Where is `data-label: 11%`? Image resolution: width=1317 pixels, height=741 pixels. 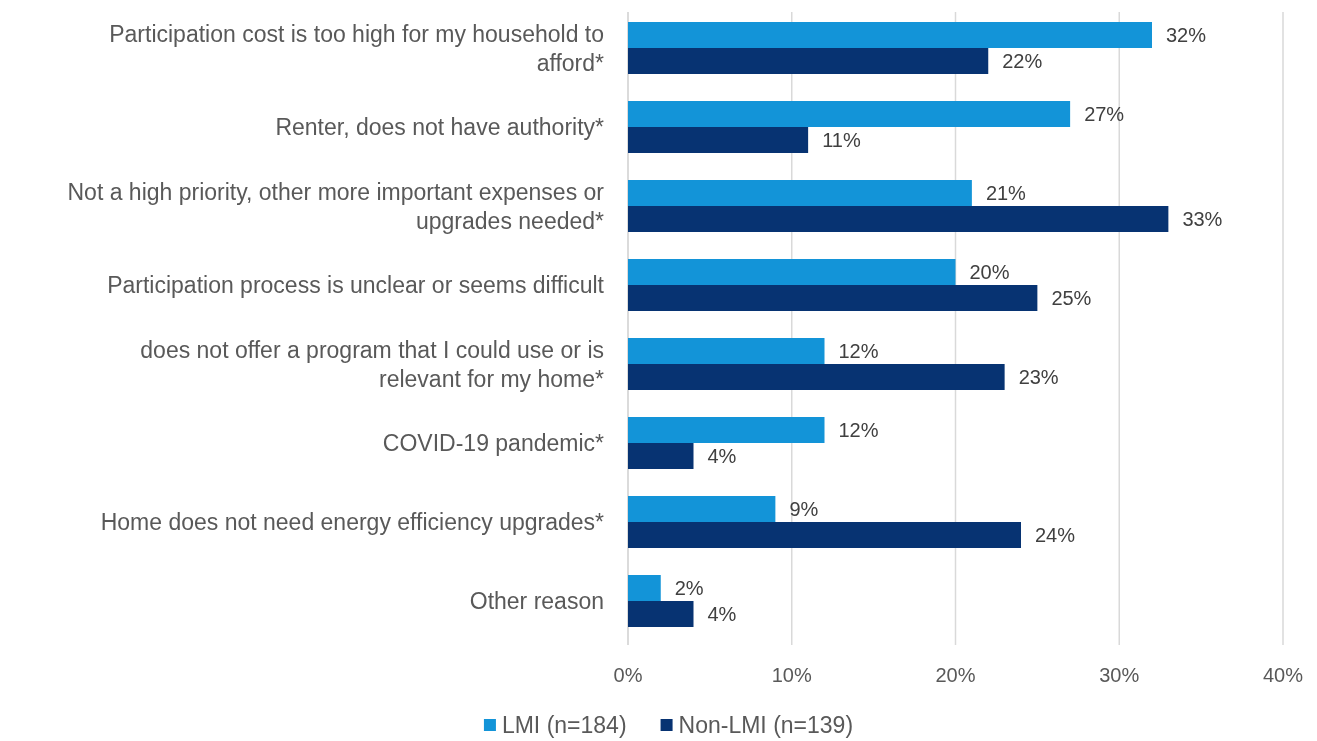
data-label: 11% is located at coordinates (841, 140).